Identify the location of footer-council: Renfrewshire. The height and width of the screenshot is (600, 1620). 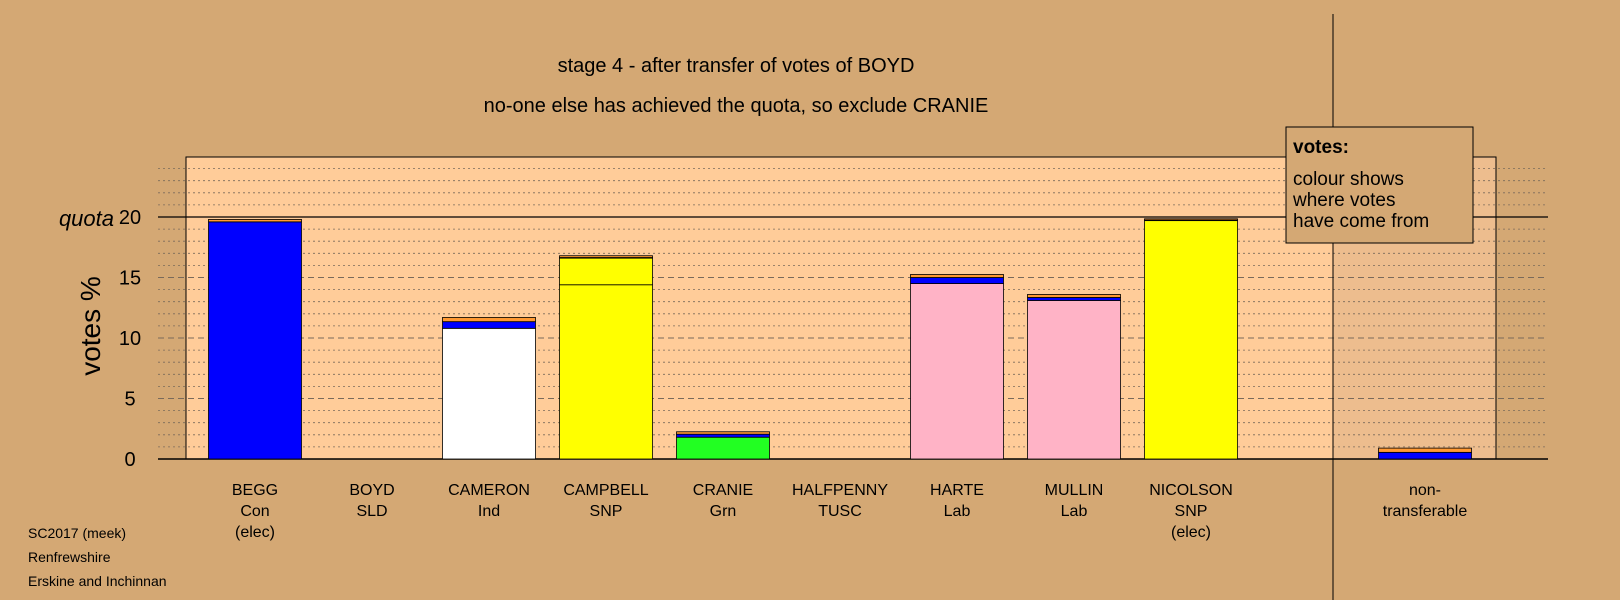
(69, 557).